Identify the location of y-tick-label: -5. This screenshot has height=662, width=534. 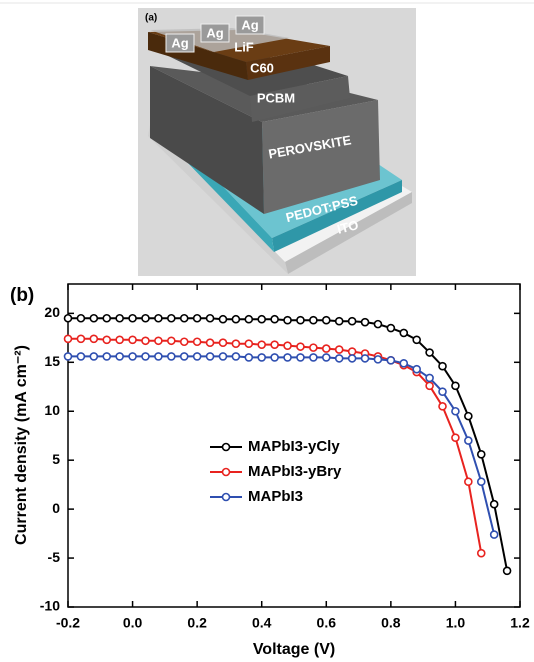
(54, 557).